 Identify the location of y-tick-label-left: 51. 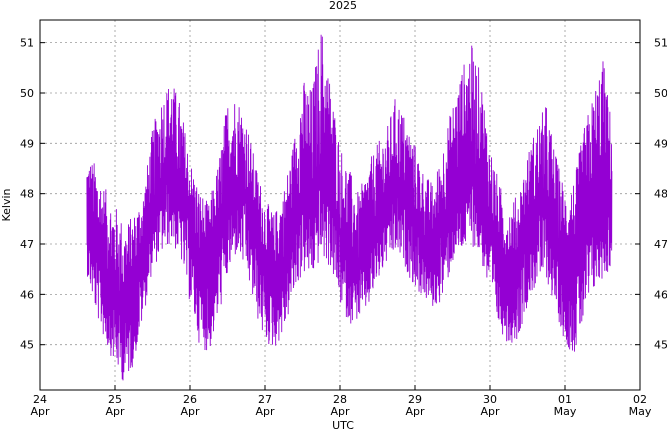
(27, 43).